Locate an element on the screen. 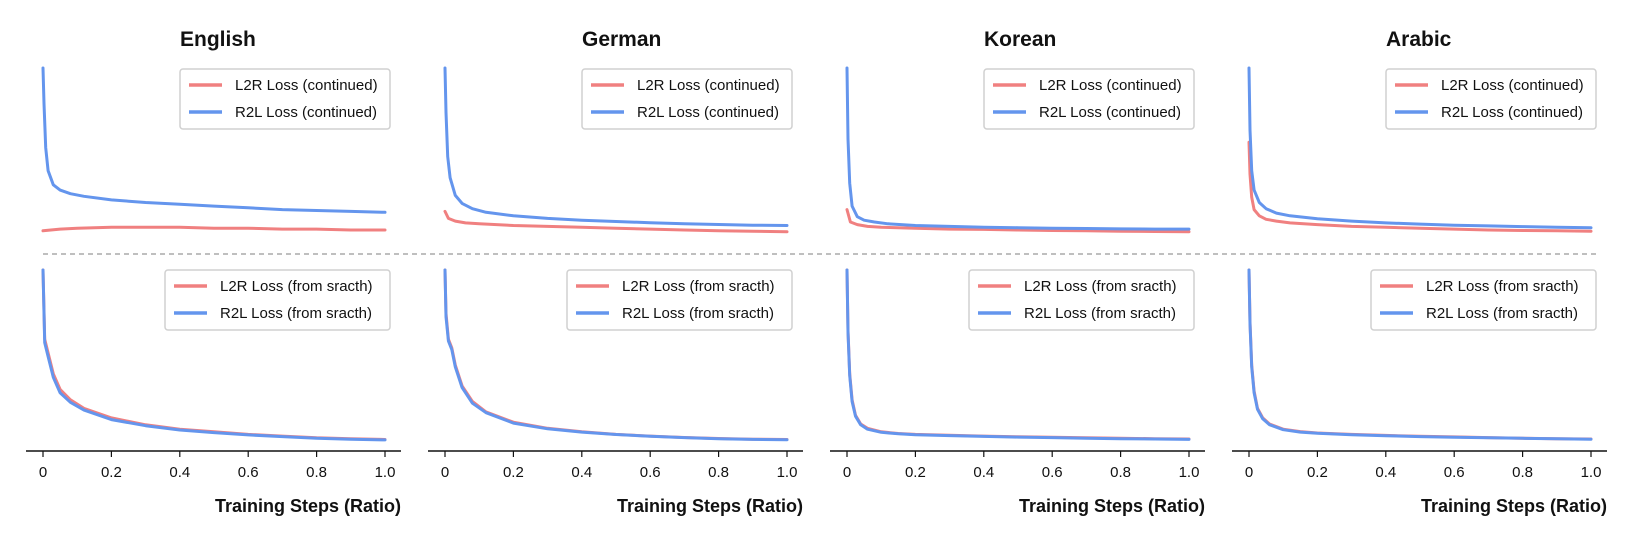 The height and width of the screenshot is (543, 1627). panel-title: Korean is located at coordinates (1020, 39).